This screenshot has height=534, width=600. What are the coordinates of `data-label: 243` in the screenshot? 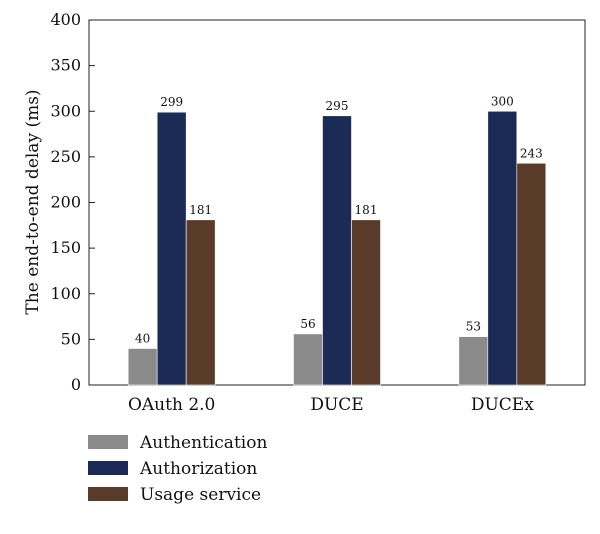 It's located at (531, 153).